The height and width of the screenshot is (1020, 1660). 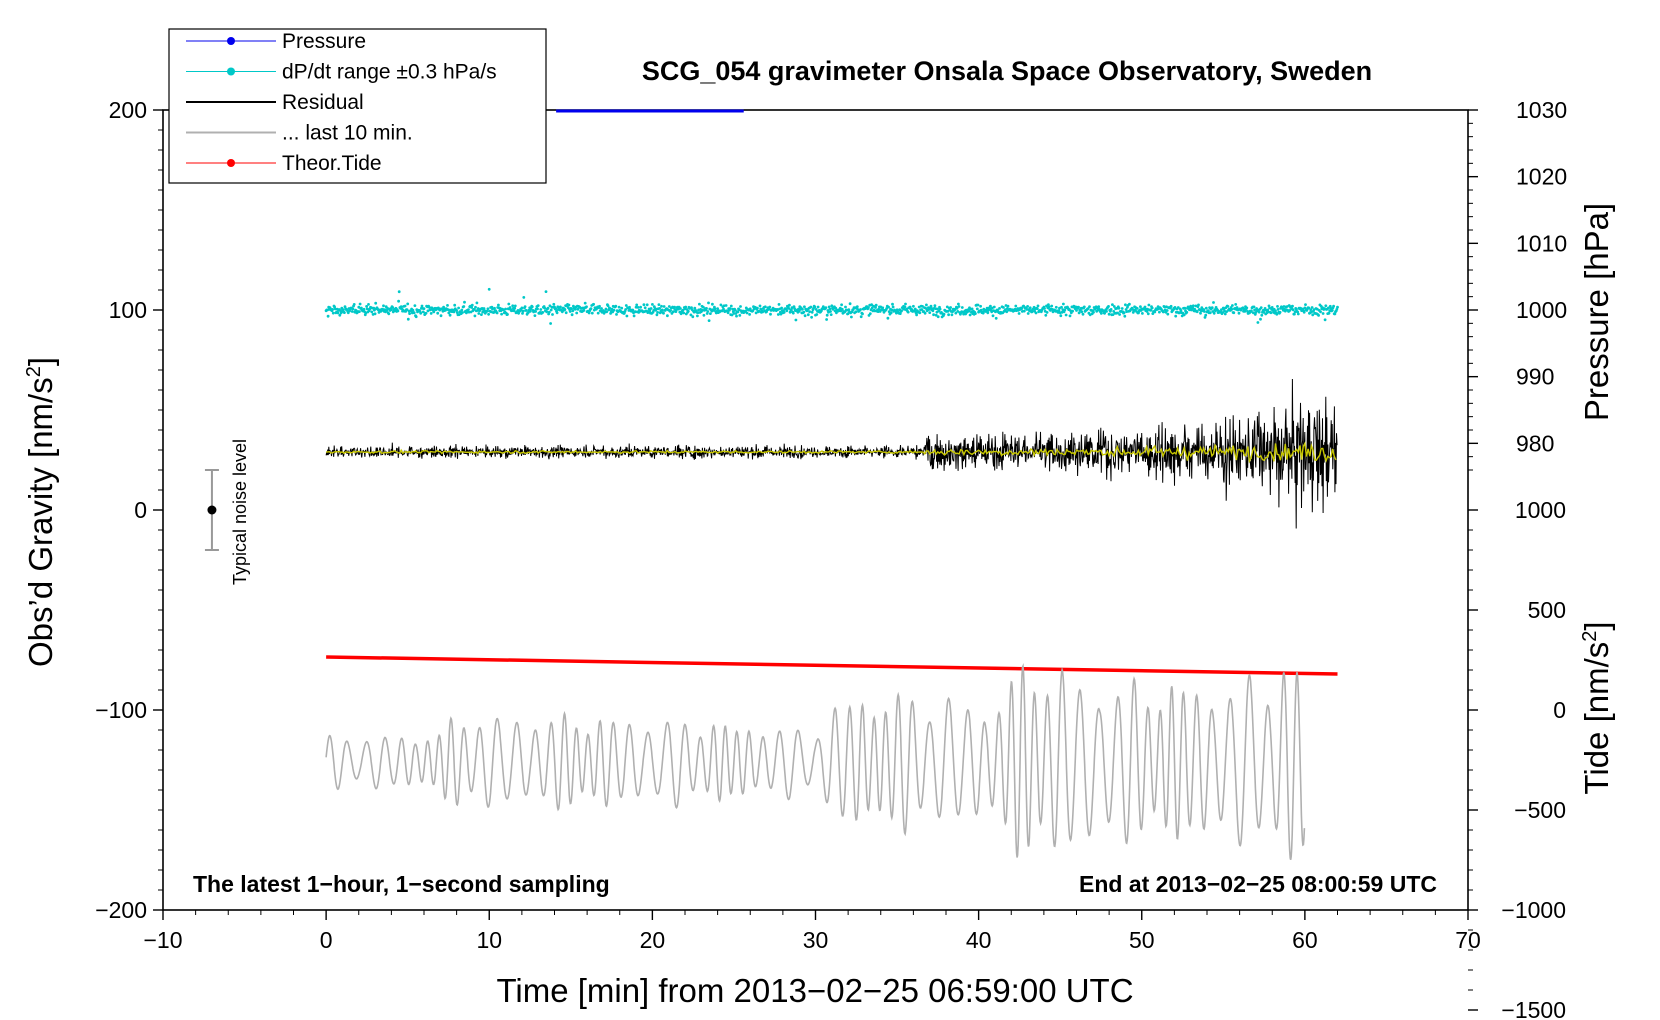 I want to click on footer-left-note: The latest 1−hour, 1−second sampling, so click(x=401, y=884).